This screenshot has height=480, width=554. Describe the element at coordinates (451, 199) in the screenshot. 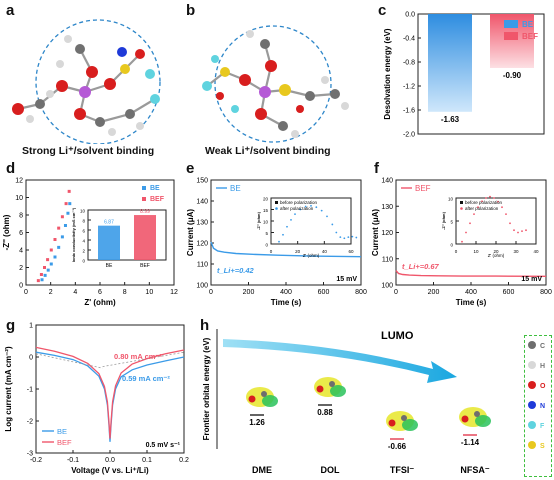

I see `f-inset-ytick-label: 10` at that location.